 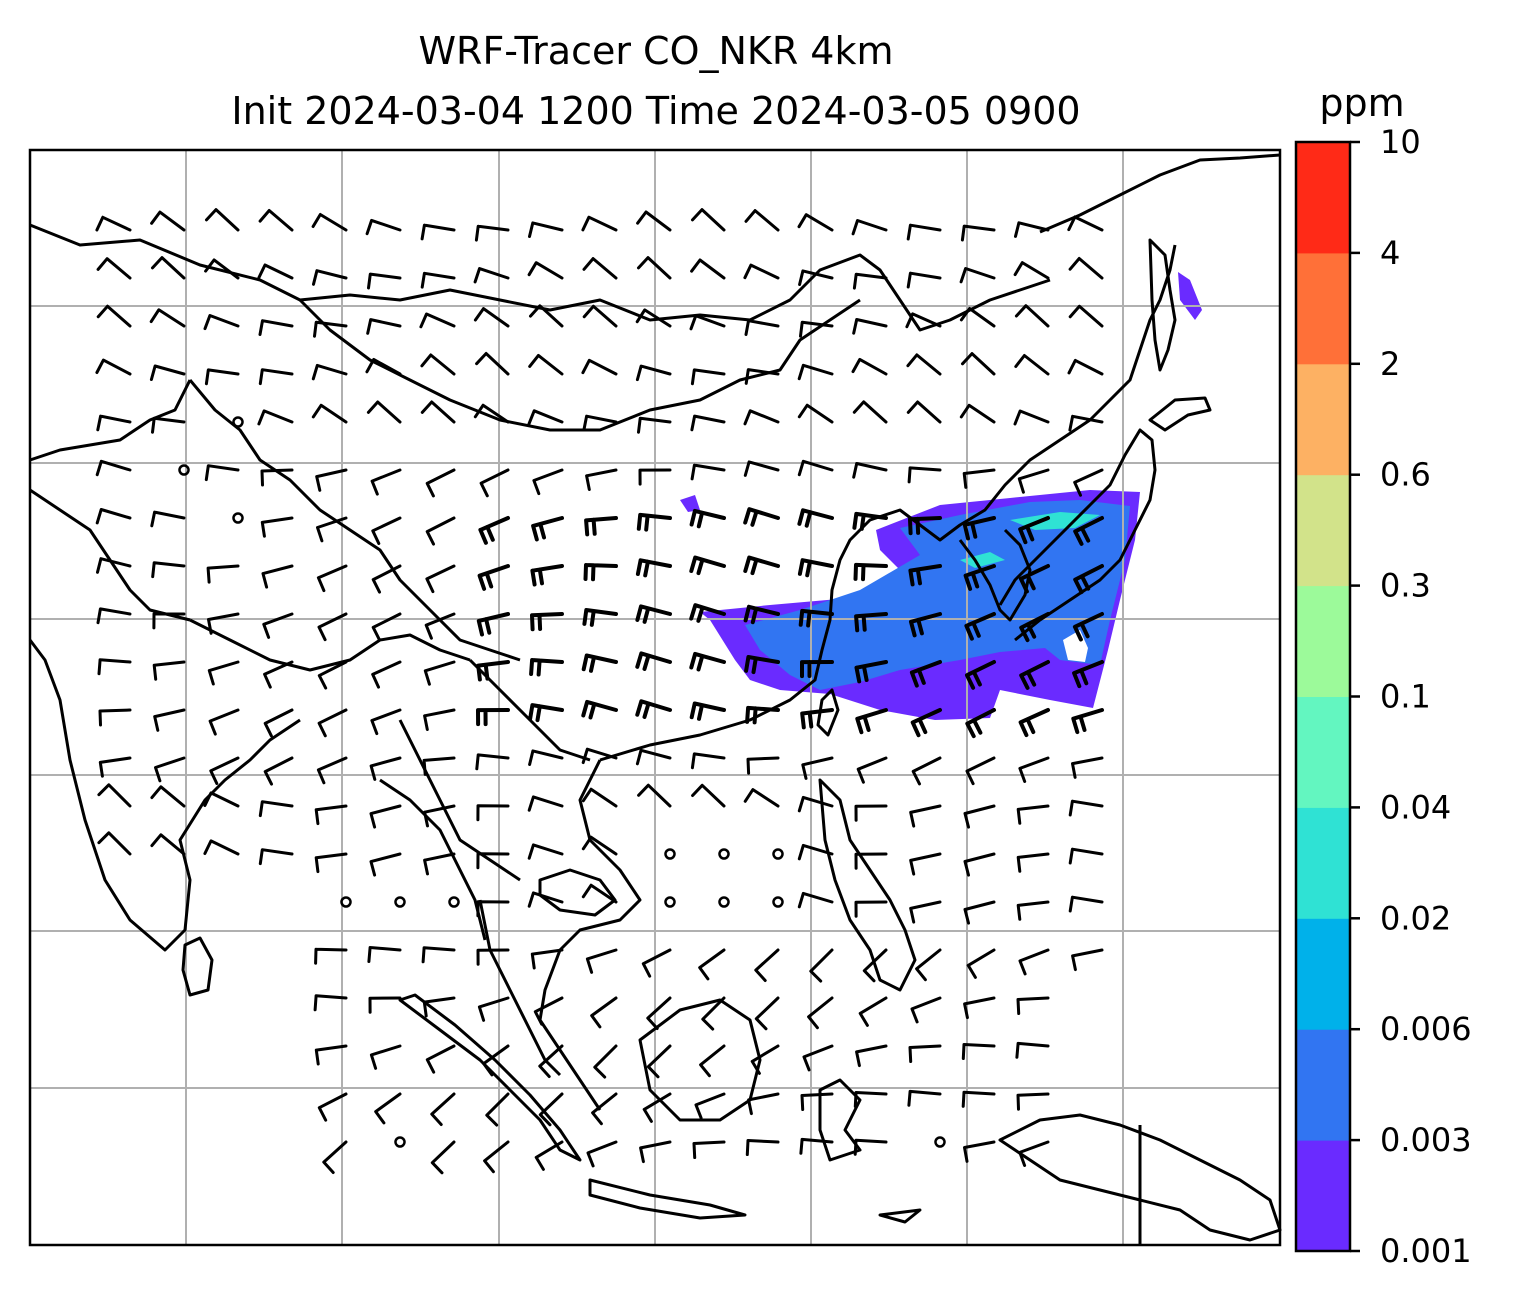 I want to click on pakistan-border, so click(x=110, y=555).